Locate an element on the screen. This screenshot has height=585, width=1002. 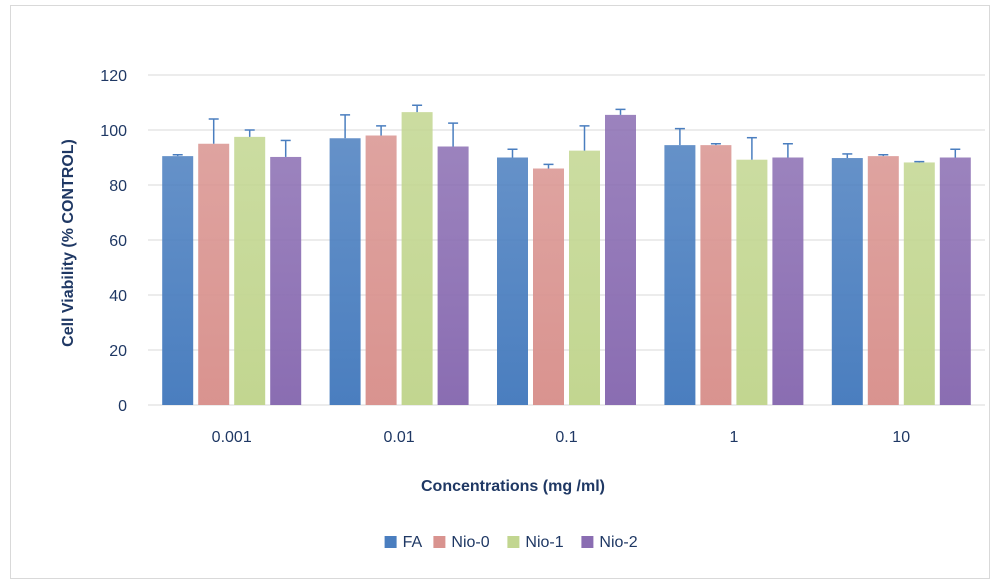
x-tick-label: 10 is located at coordinates (901, 437).